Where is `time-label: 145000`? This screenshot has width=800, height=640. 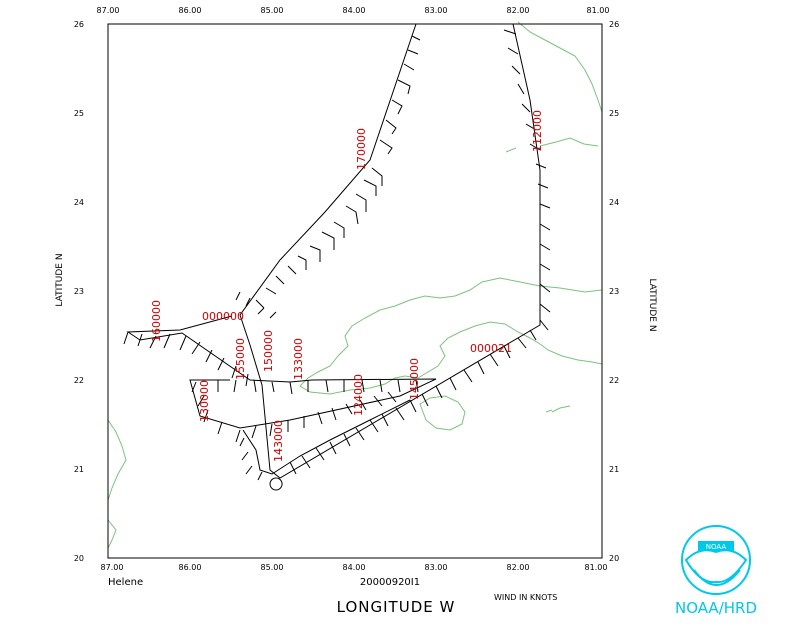 time-label: 145000 is located at coordinates (414, 379).